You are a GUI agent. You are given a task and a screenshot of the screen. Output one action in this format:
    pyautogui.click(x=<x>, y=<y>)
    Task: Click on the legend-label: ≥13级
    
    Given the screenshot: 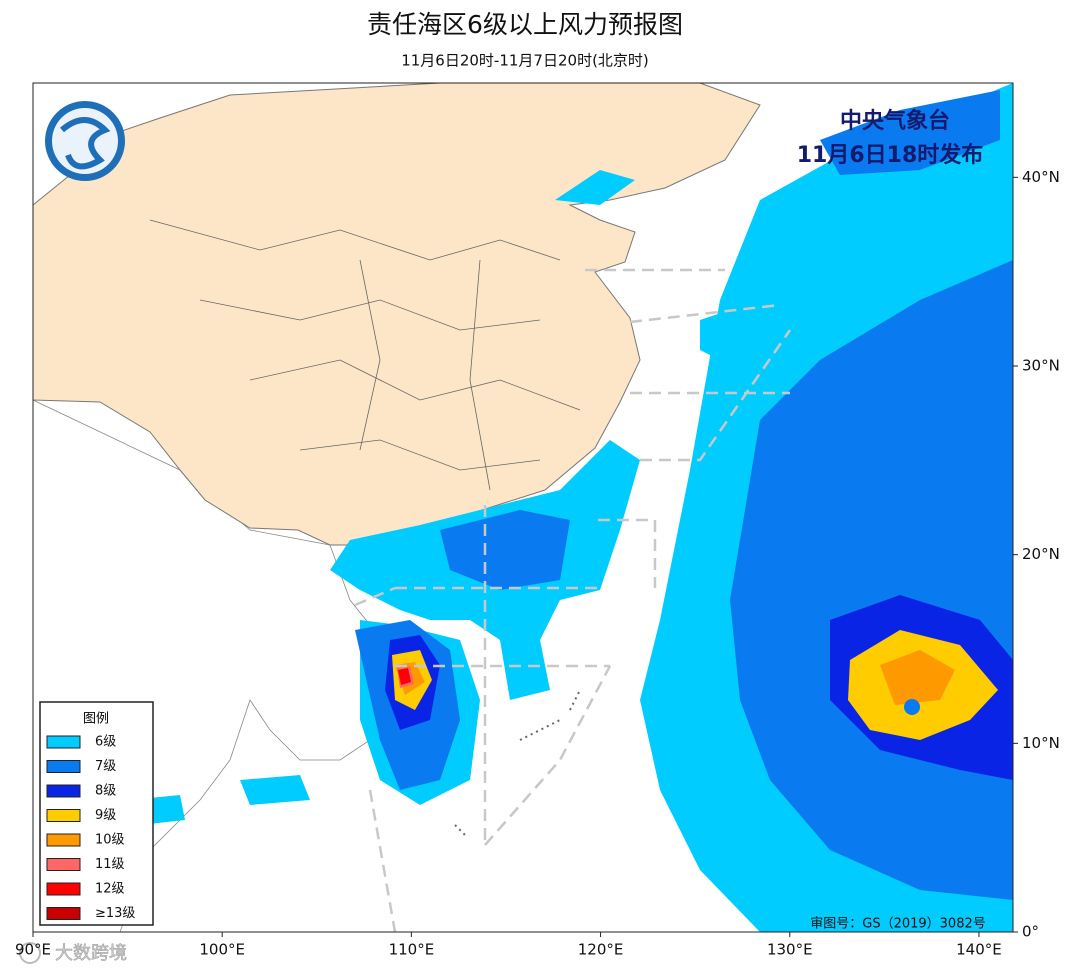 What is the action you would take?
    pyautogui.click(x=115, y=913)
    